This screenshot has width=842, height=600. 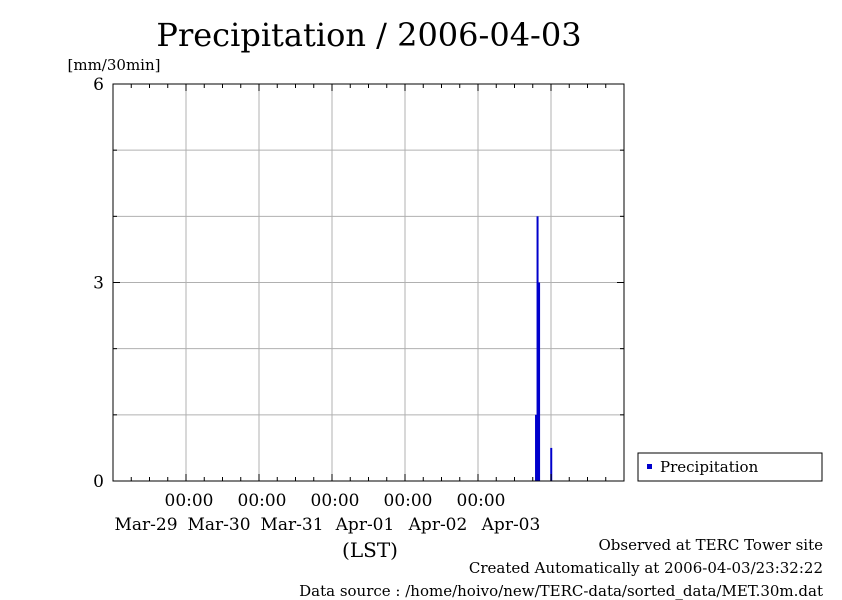 What do you see at coordinates (98, 482) in the screenshot?
I see `y-tick-label: 0` at bounding box center [98, 482].